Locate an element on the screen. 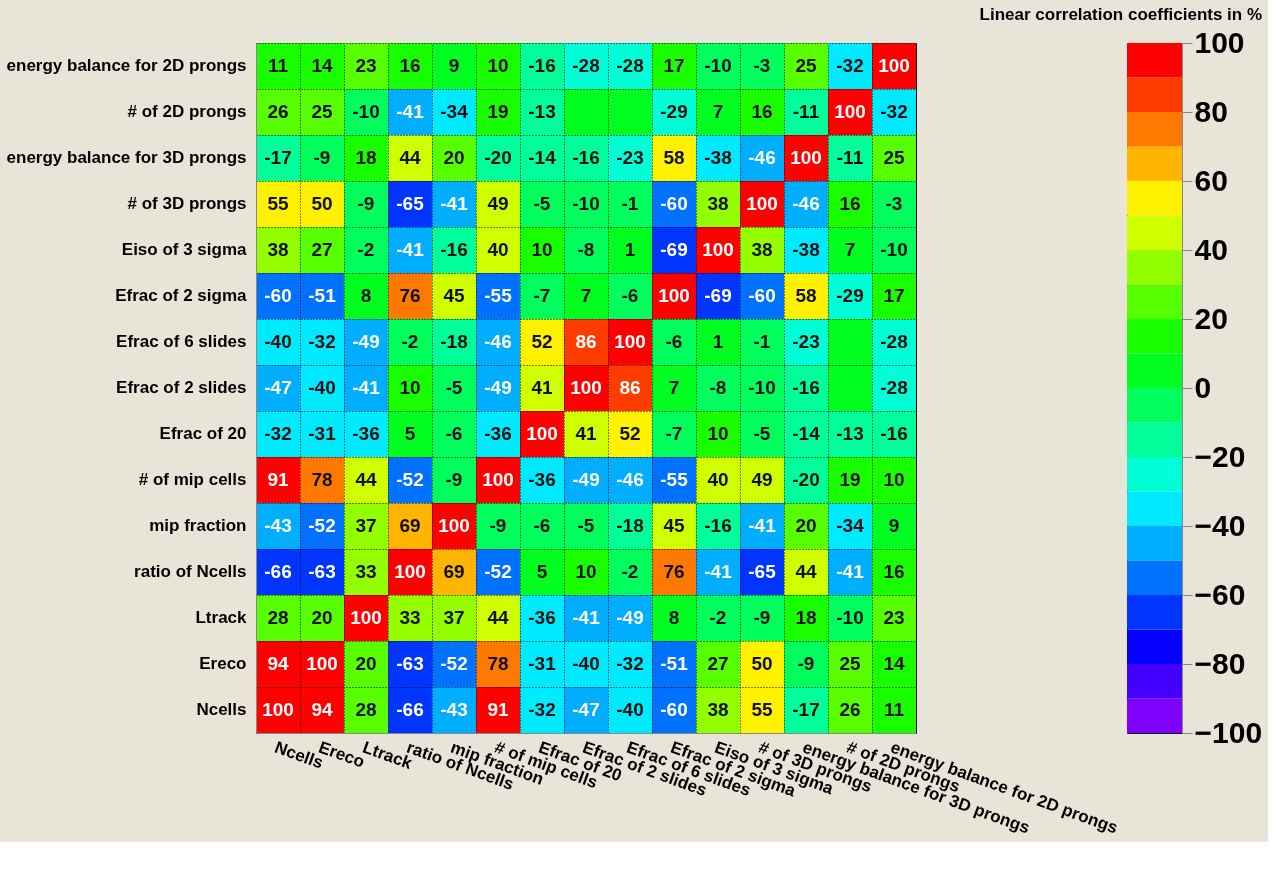 The height and width of the screenshot is (892, 1284). y-tick-label: Efrac of 2 slides is located at coordinates (181, 387).